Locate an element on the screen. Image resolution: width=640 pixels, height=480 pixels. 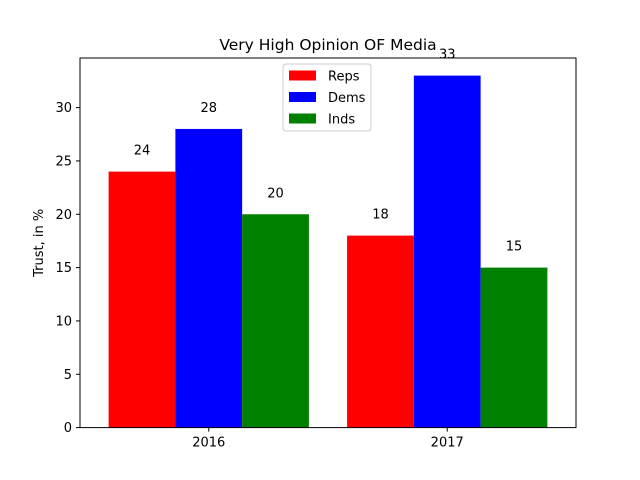
bar-value-label: 24 is located at coordinates (142, 151).